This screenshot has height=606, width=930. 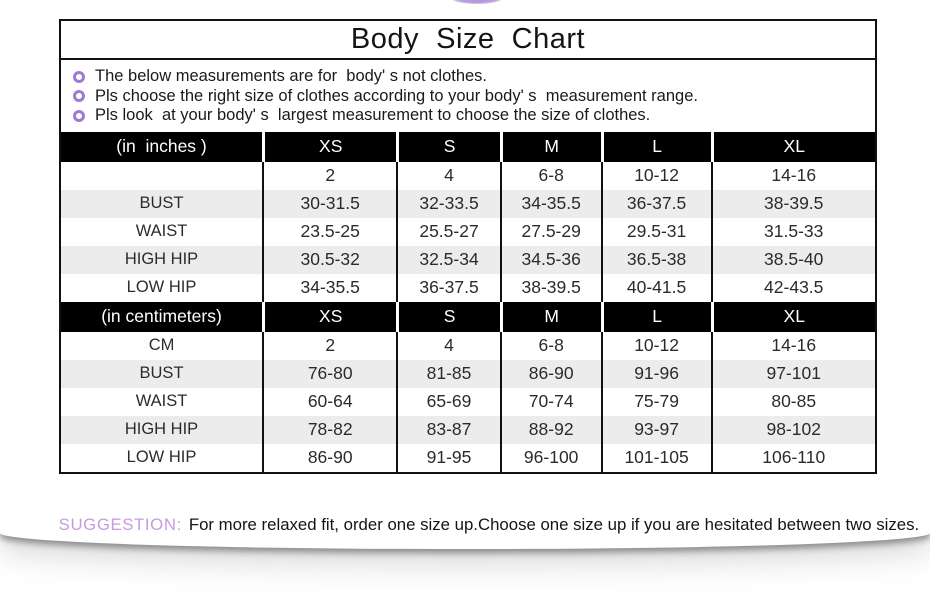 I want to click on table-header-row: (in inches ) XS S M L XL, so click(x=468, y=146).